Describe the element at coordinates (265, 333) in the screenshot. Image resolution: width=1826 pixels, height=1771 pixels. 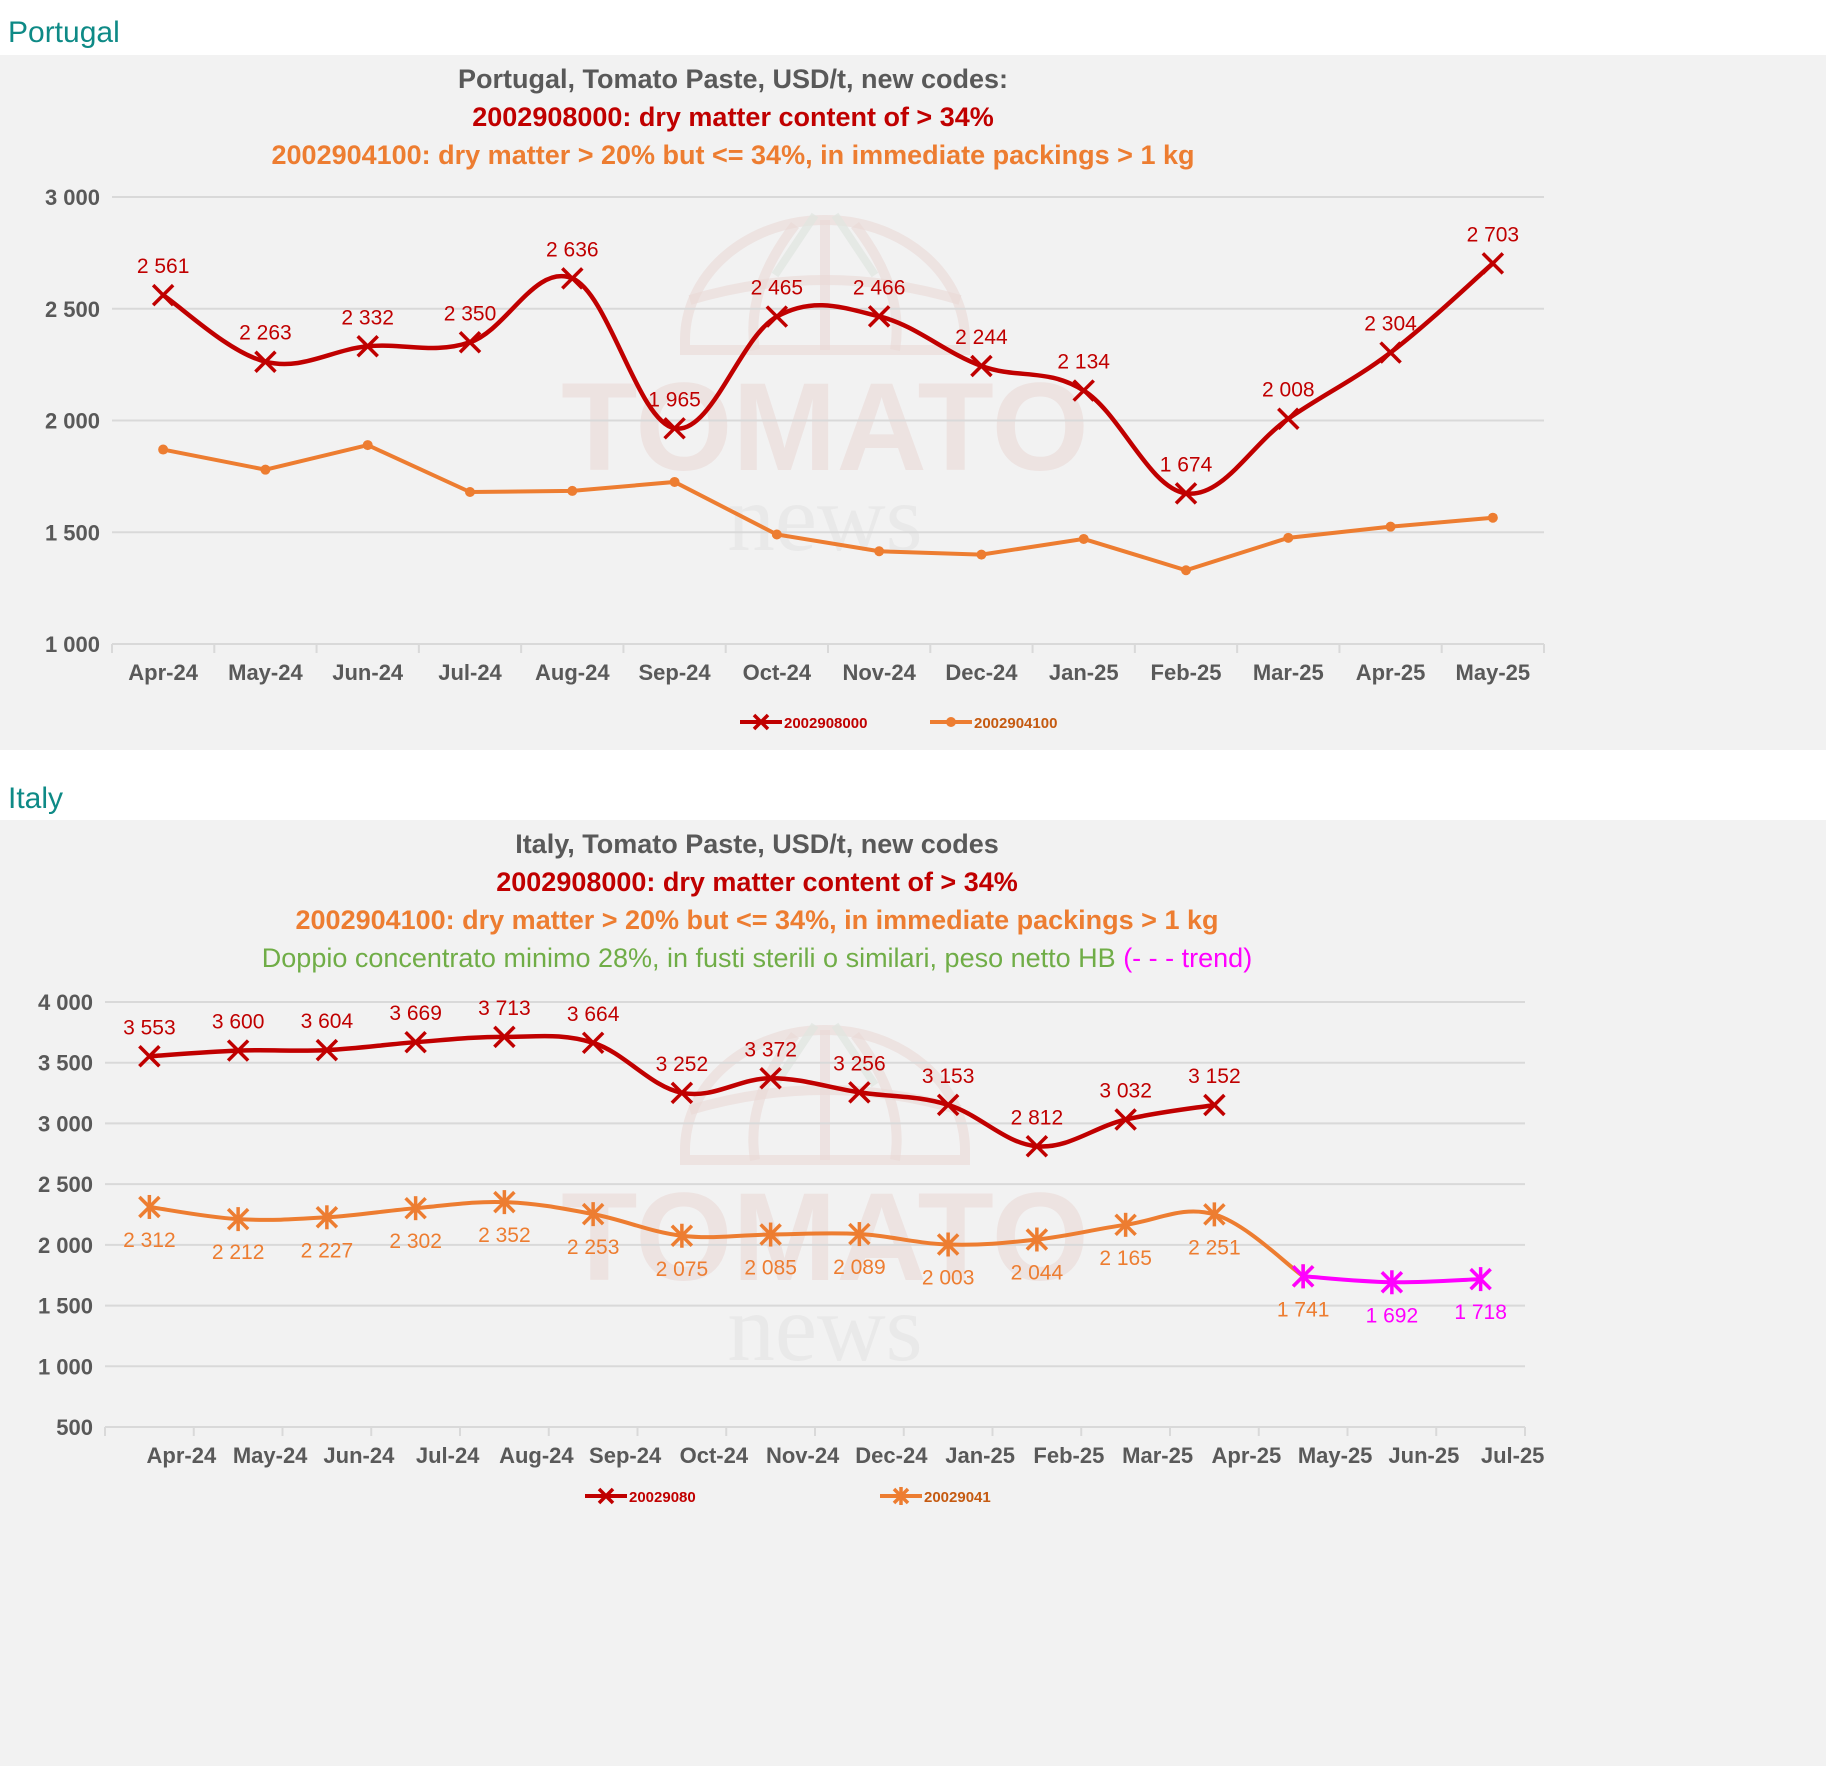
I see `data-label: 2 263` at that location.